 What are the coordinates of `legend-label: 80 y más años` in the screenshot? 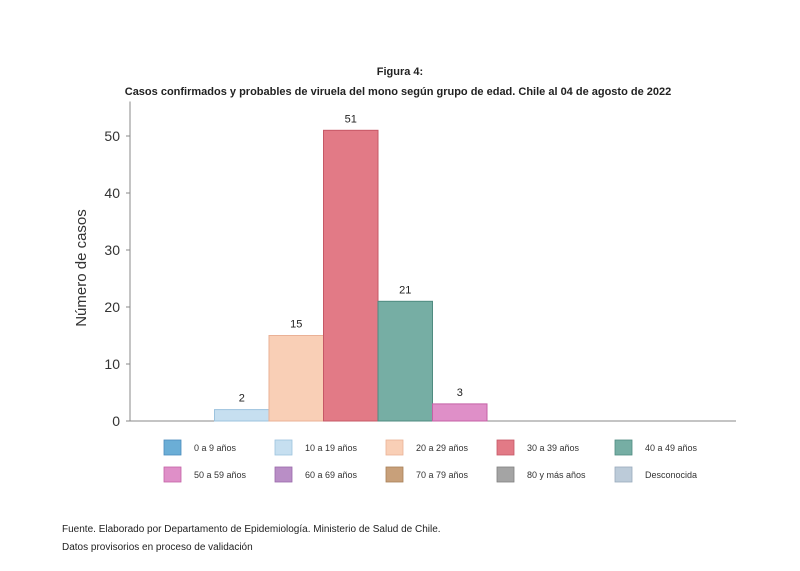 It's located at (556, 475).